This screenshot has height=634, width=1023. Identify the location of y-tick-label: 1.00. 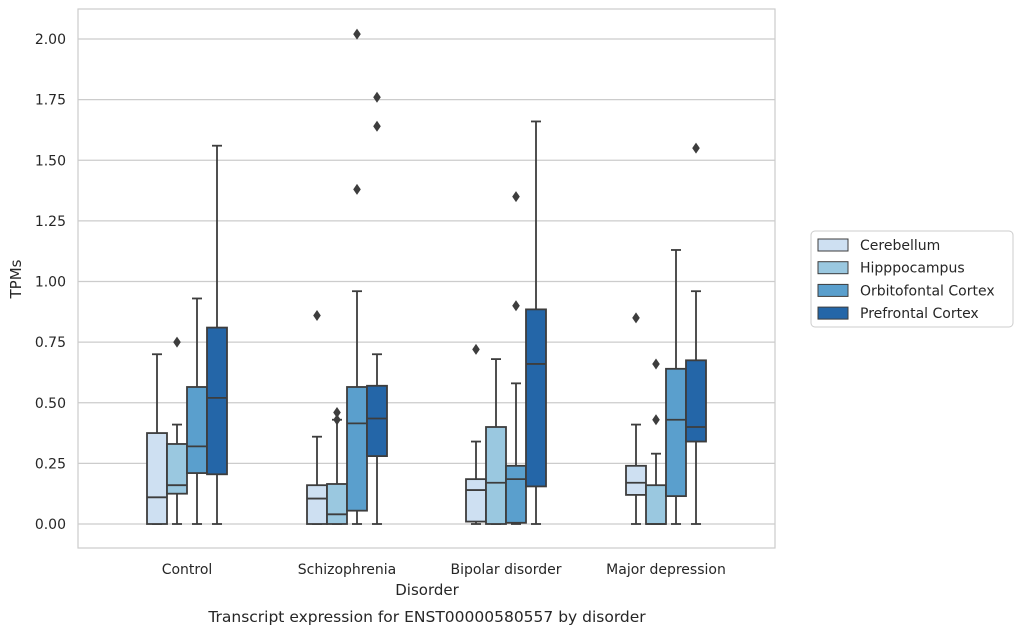
(50, 283).